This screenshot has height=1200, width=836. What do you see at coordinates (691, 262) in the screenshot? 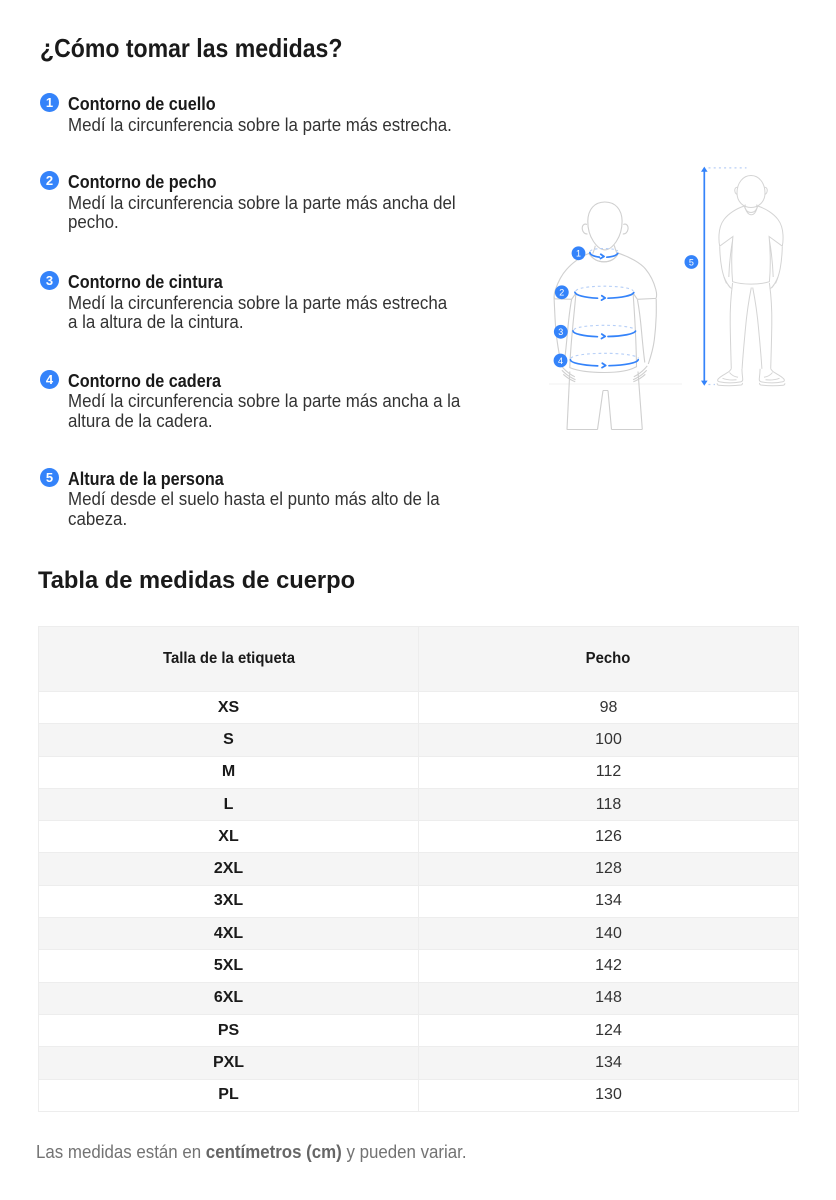
I see `svg-text: 5` at bounding box center [691, 262].